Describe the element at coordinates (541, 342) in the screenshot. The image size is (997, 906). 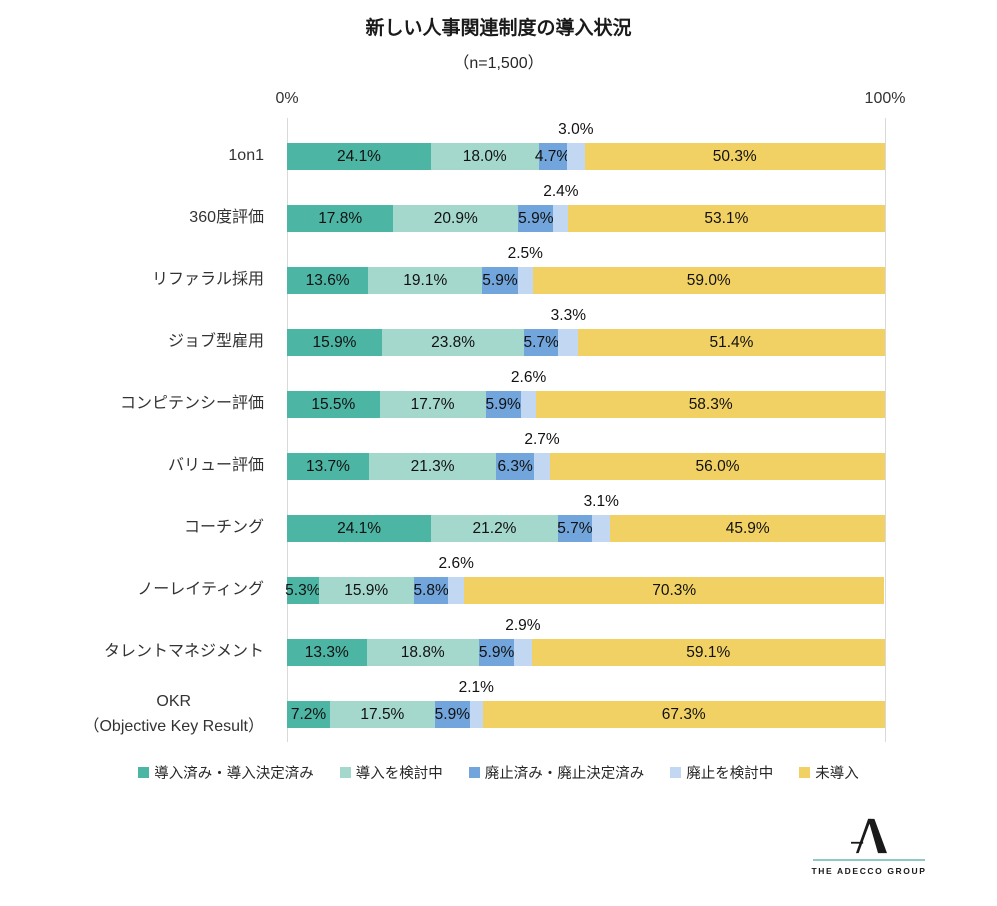
I see `segment-value-label: 5.7%` at that location.